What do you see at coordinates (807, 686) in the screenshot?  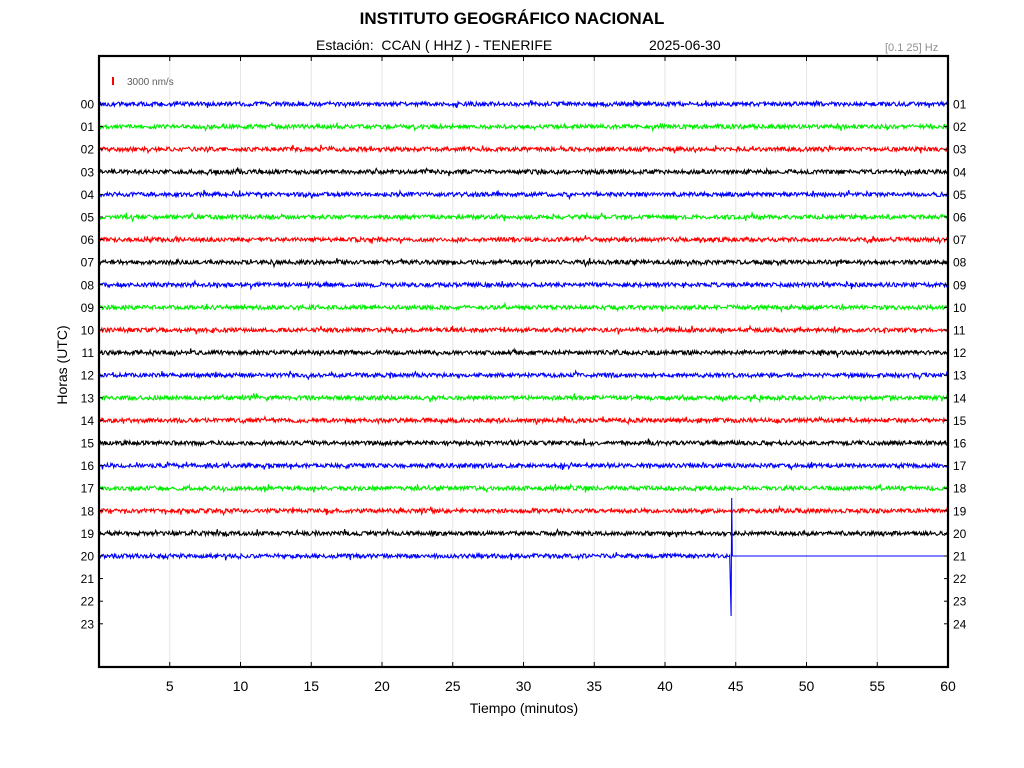 I see `x-tick-label: 50` at bounding box center [807, 686].